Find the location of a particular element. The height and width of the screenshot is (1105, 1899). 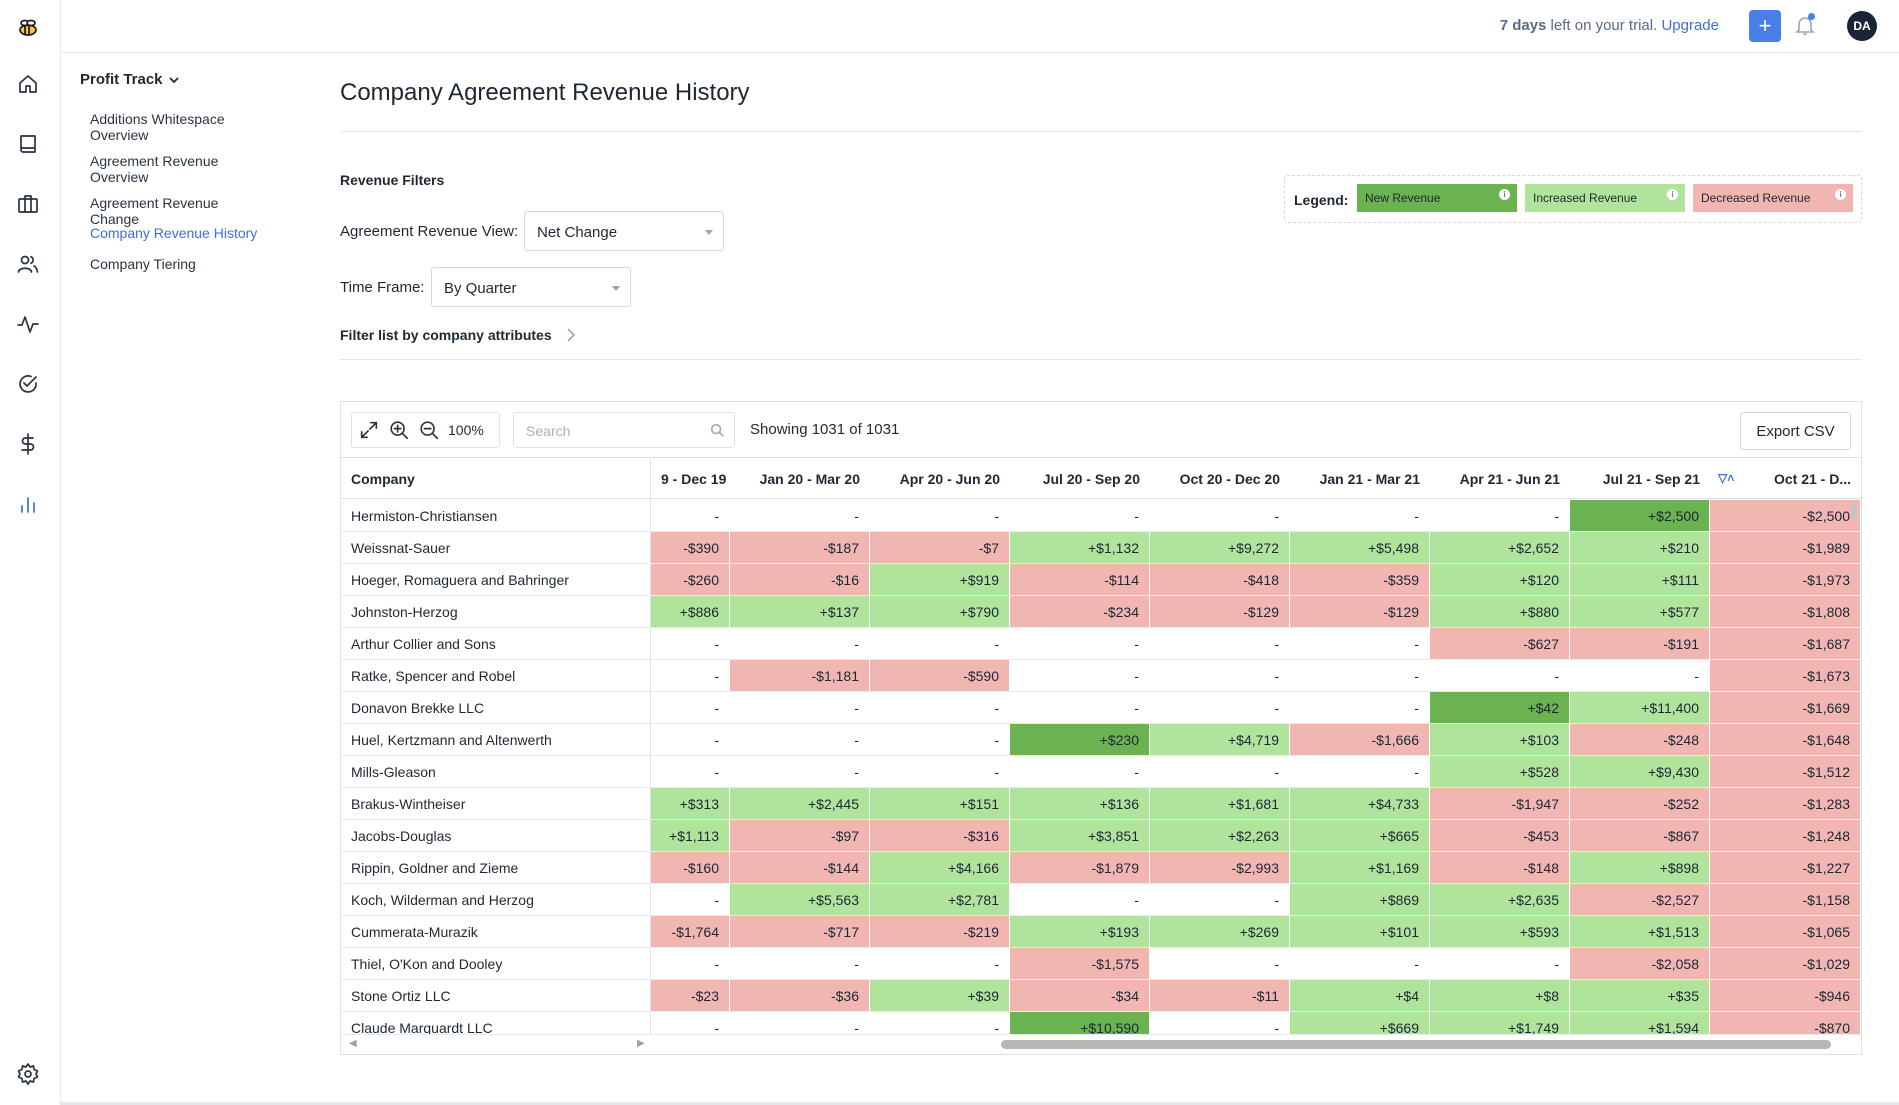

bee-logo-icon is located at coordinates (28, 28).